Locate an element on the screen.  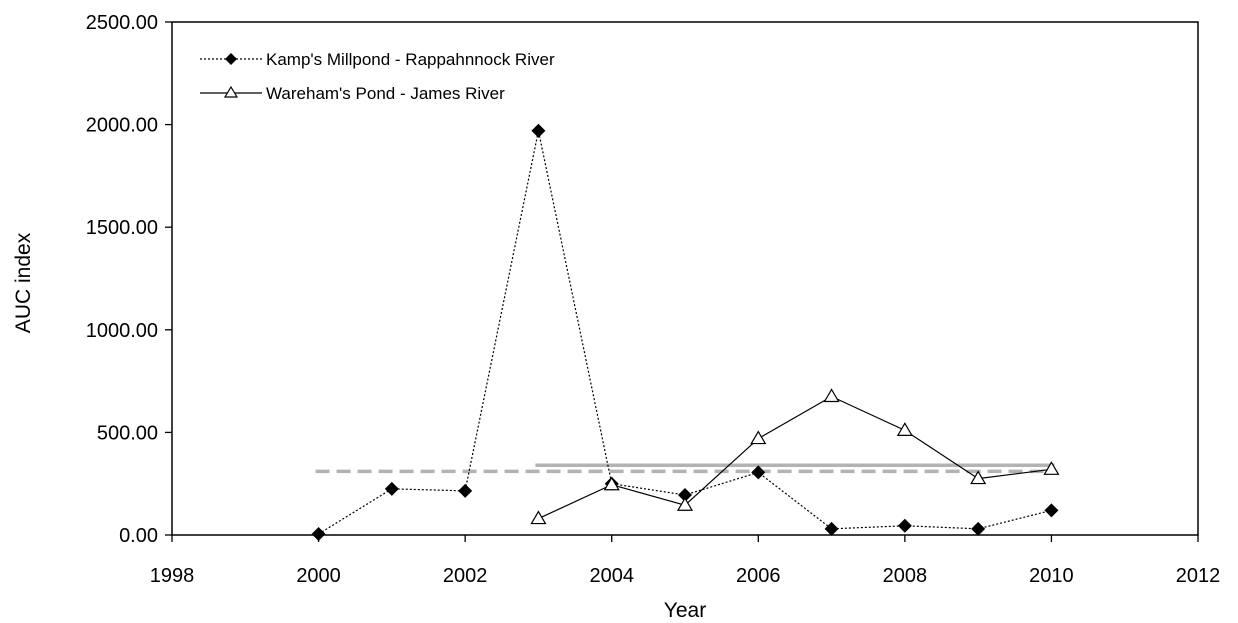
x-axis-title: Year is located at coordinates (685, 610).